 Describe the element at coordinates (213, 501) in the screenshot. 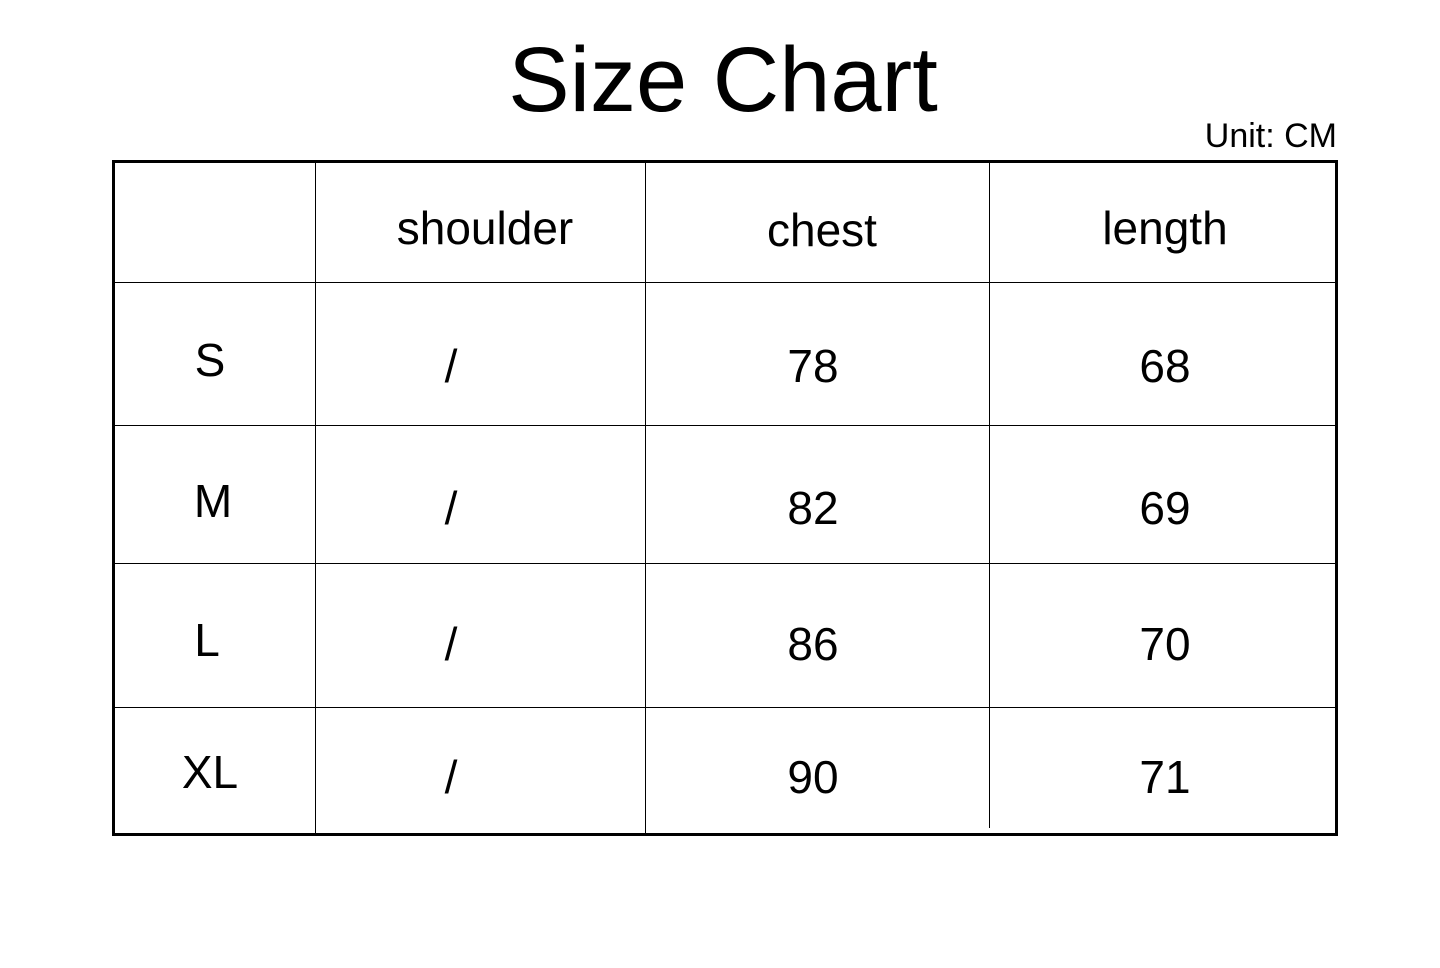

I see `size-label: M` at that location.